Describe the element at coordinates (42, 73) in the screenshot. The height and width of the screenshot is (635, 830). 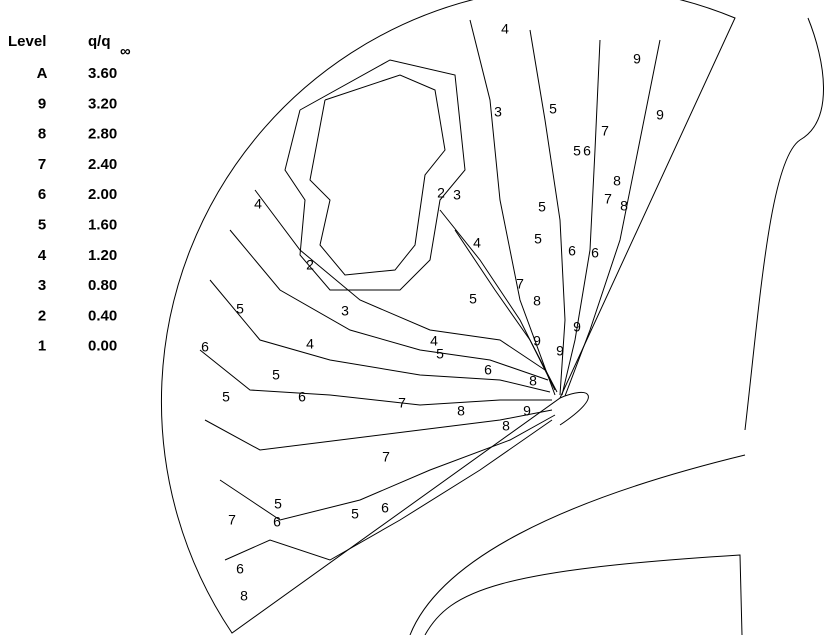
I see `legend-level: A` at that location.